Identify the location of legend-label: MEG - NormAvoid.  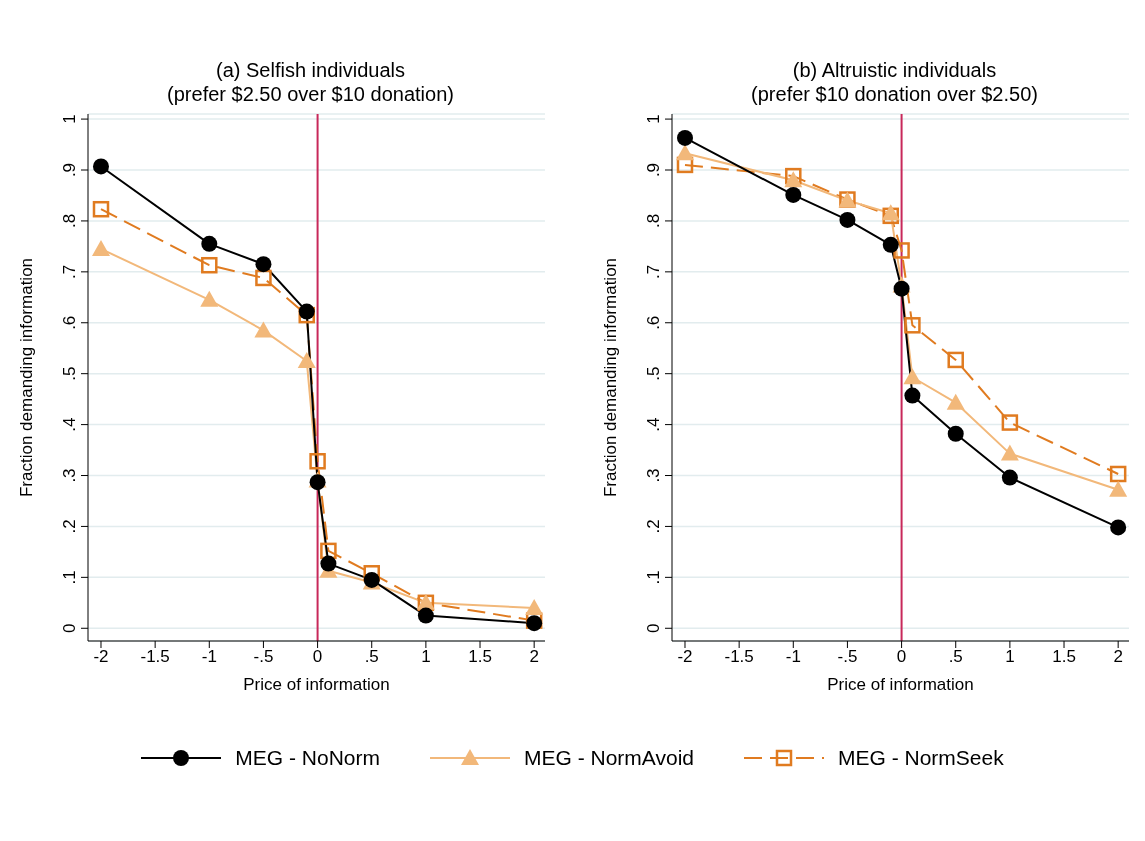
(609, 758).